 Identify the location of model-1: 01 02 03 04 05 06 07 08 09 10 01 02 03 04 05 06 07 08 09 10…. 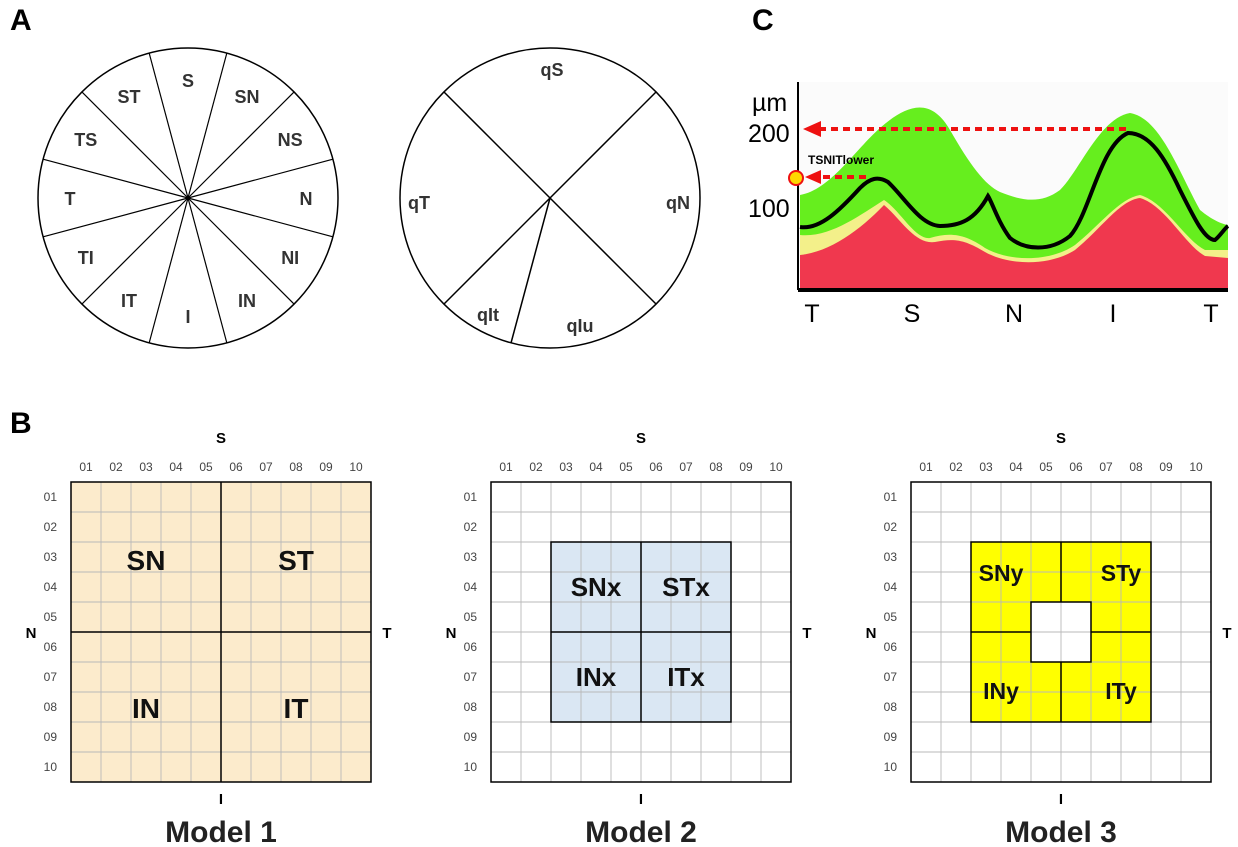
(209, 638).